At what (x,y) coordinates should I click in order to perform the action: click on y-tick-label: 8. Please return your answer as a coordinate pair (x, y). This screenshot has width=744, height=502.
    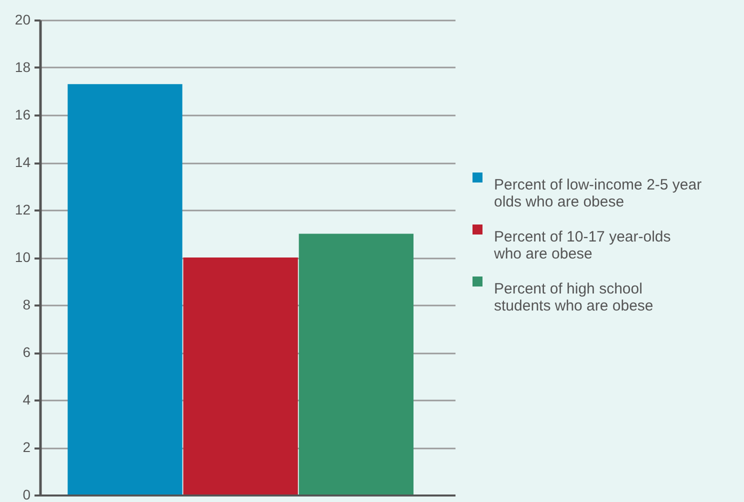
    Looking at the image, I should click on (26, 304).